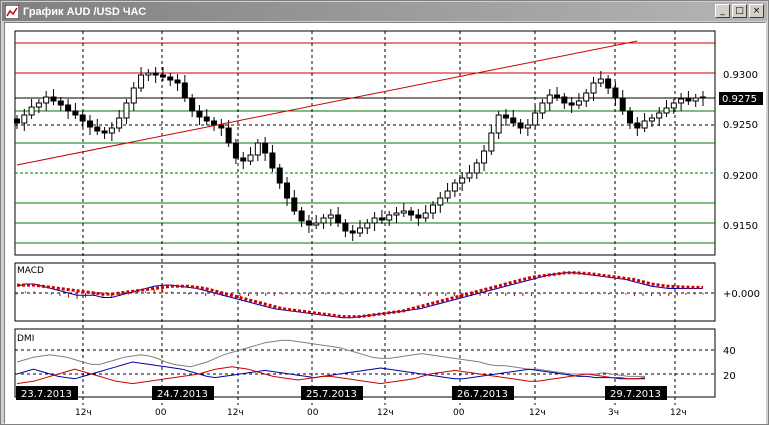  What do you see at coordinates (331, 375) in the screenshot?
I see `dmi-minus-line` at bounding box center [331, 375].